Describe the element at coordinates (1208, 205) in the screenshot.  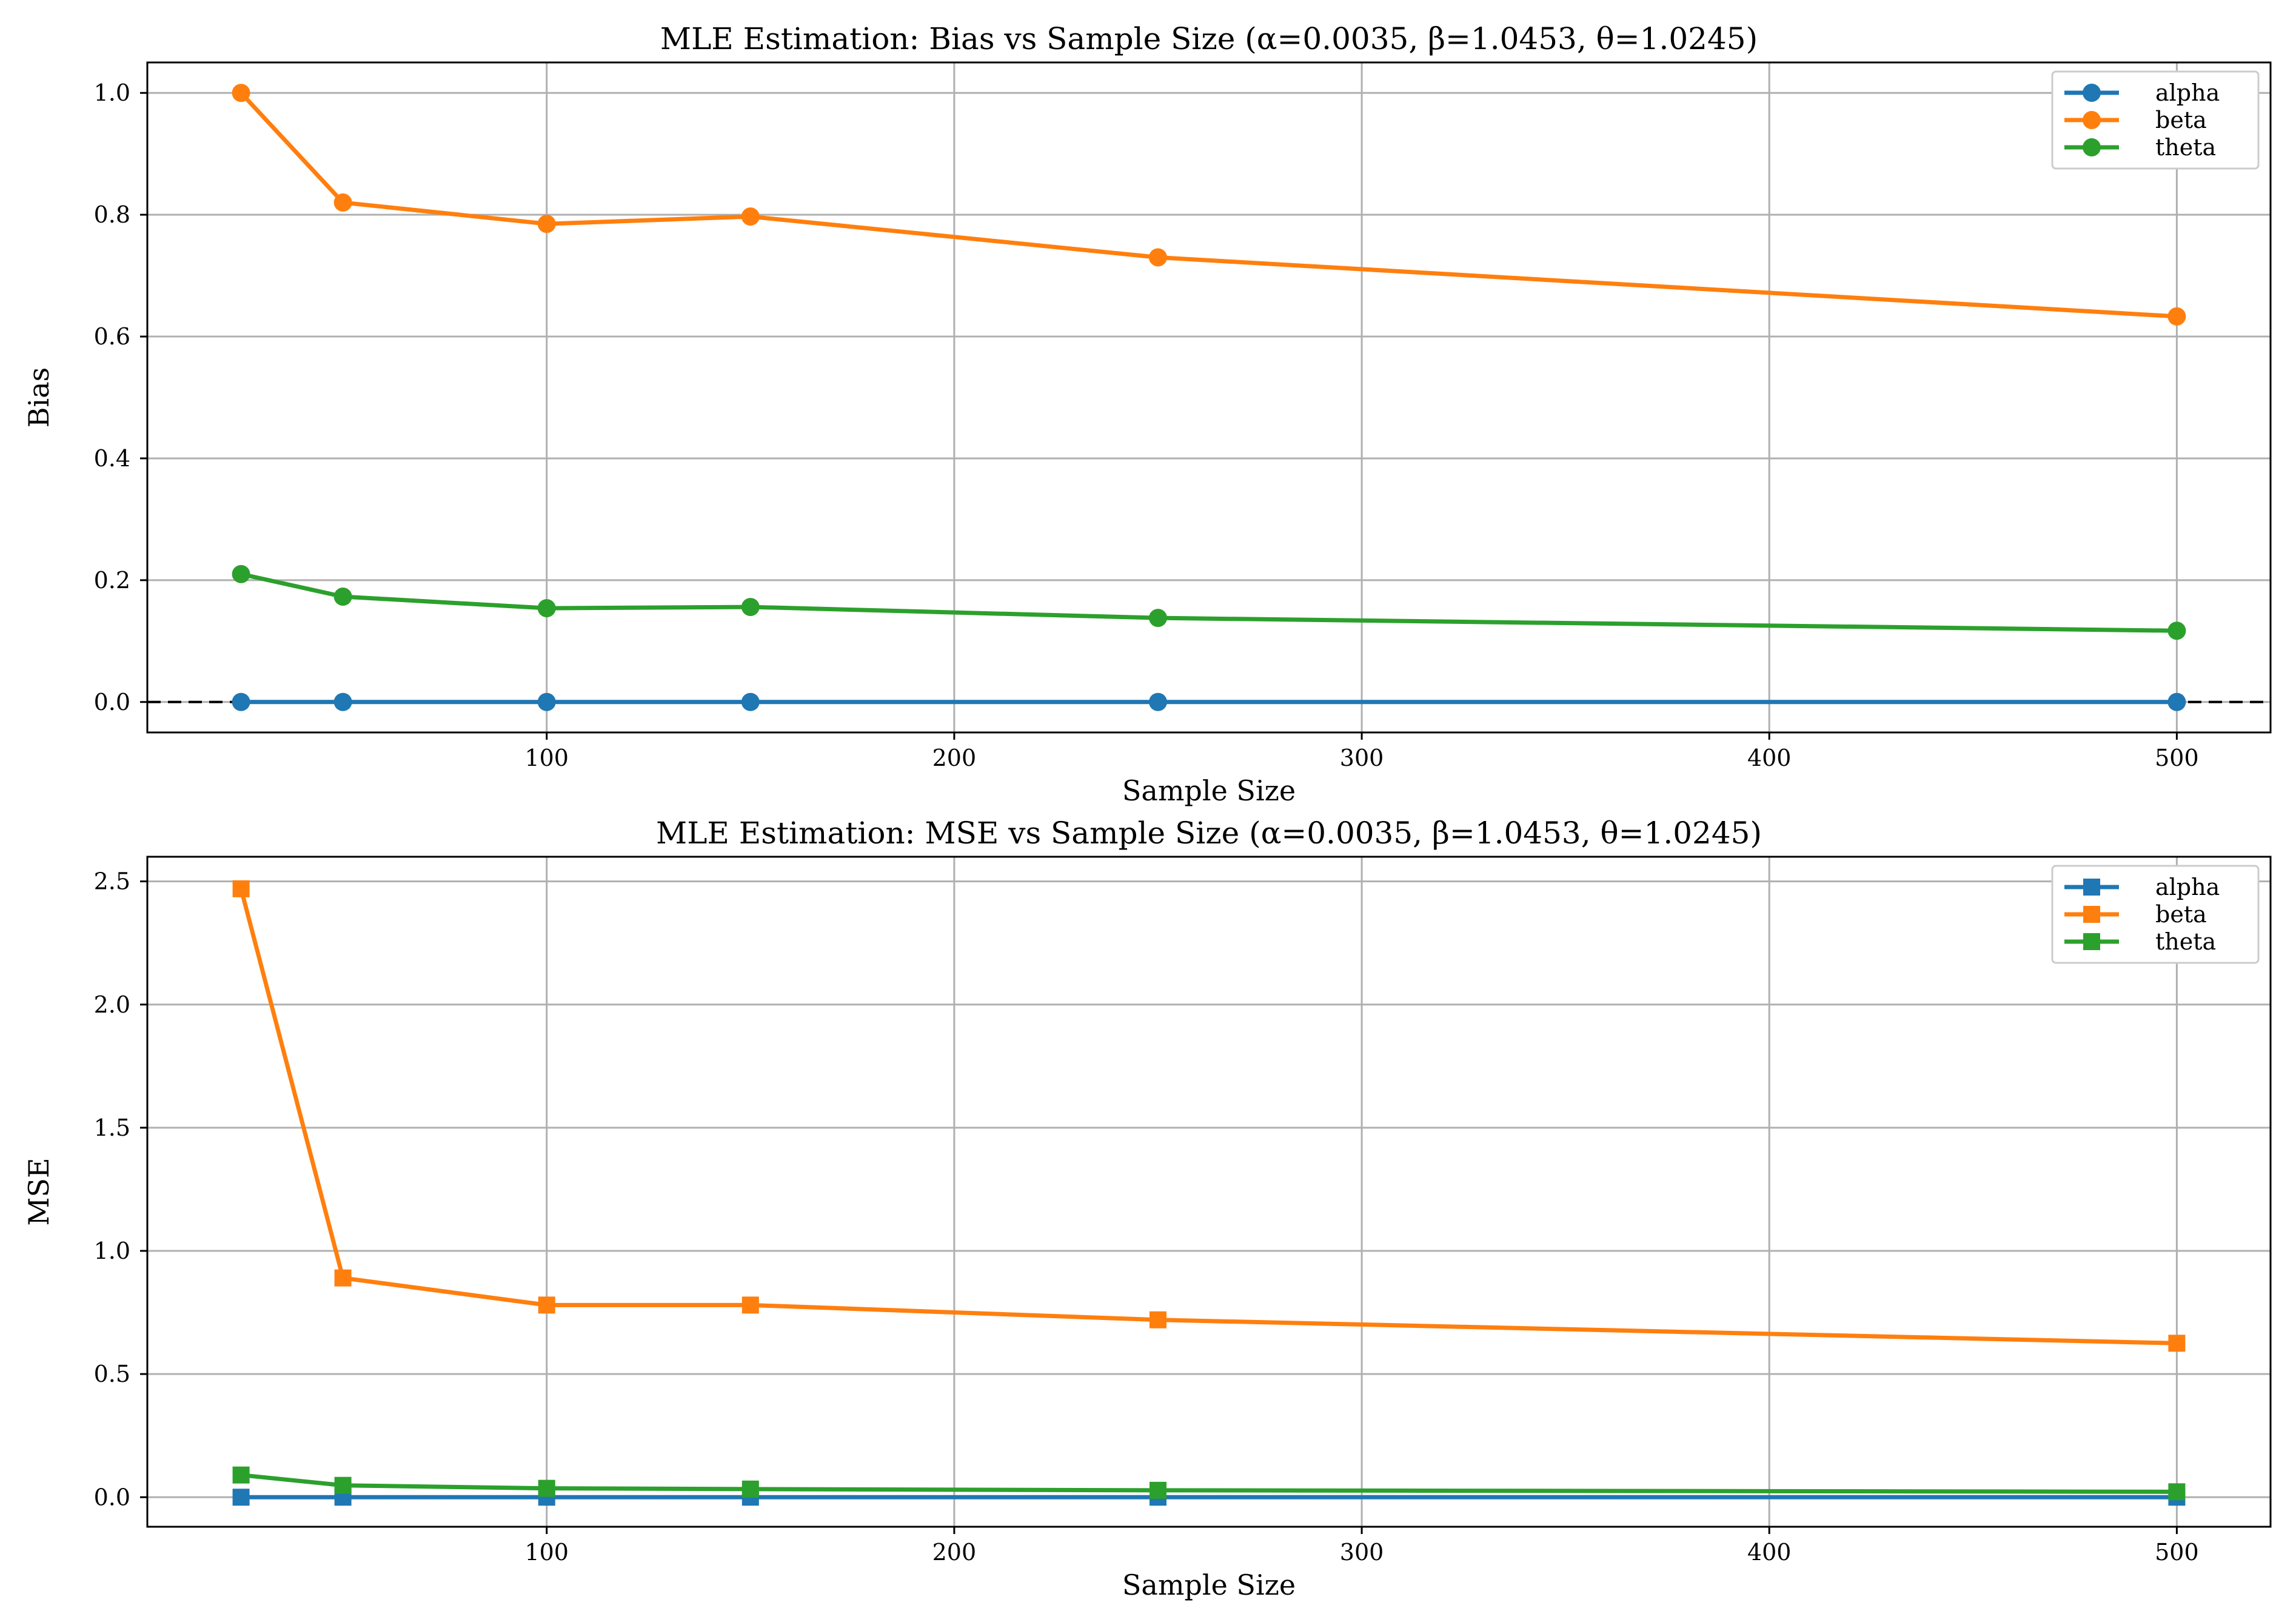
I see `series-line-beta` at that location.